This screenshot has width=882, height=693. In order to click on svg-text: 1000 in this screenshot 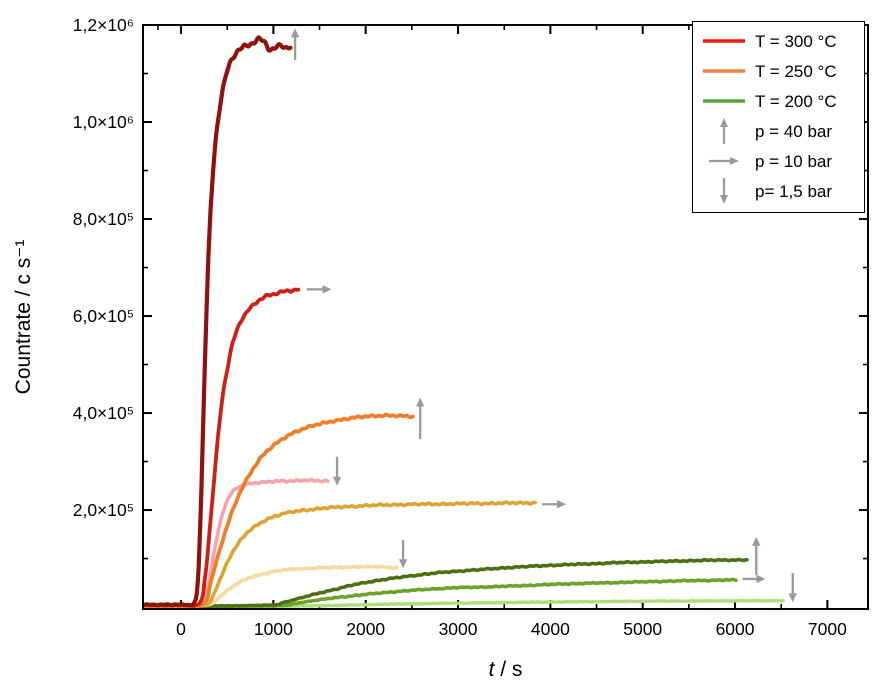, I will do `click(273, 629)`.